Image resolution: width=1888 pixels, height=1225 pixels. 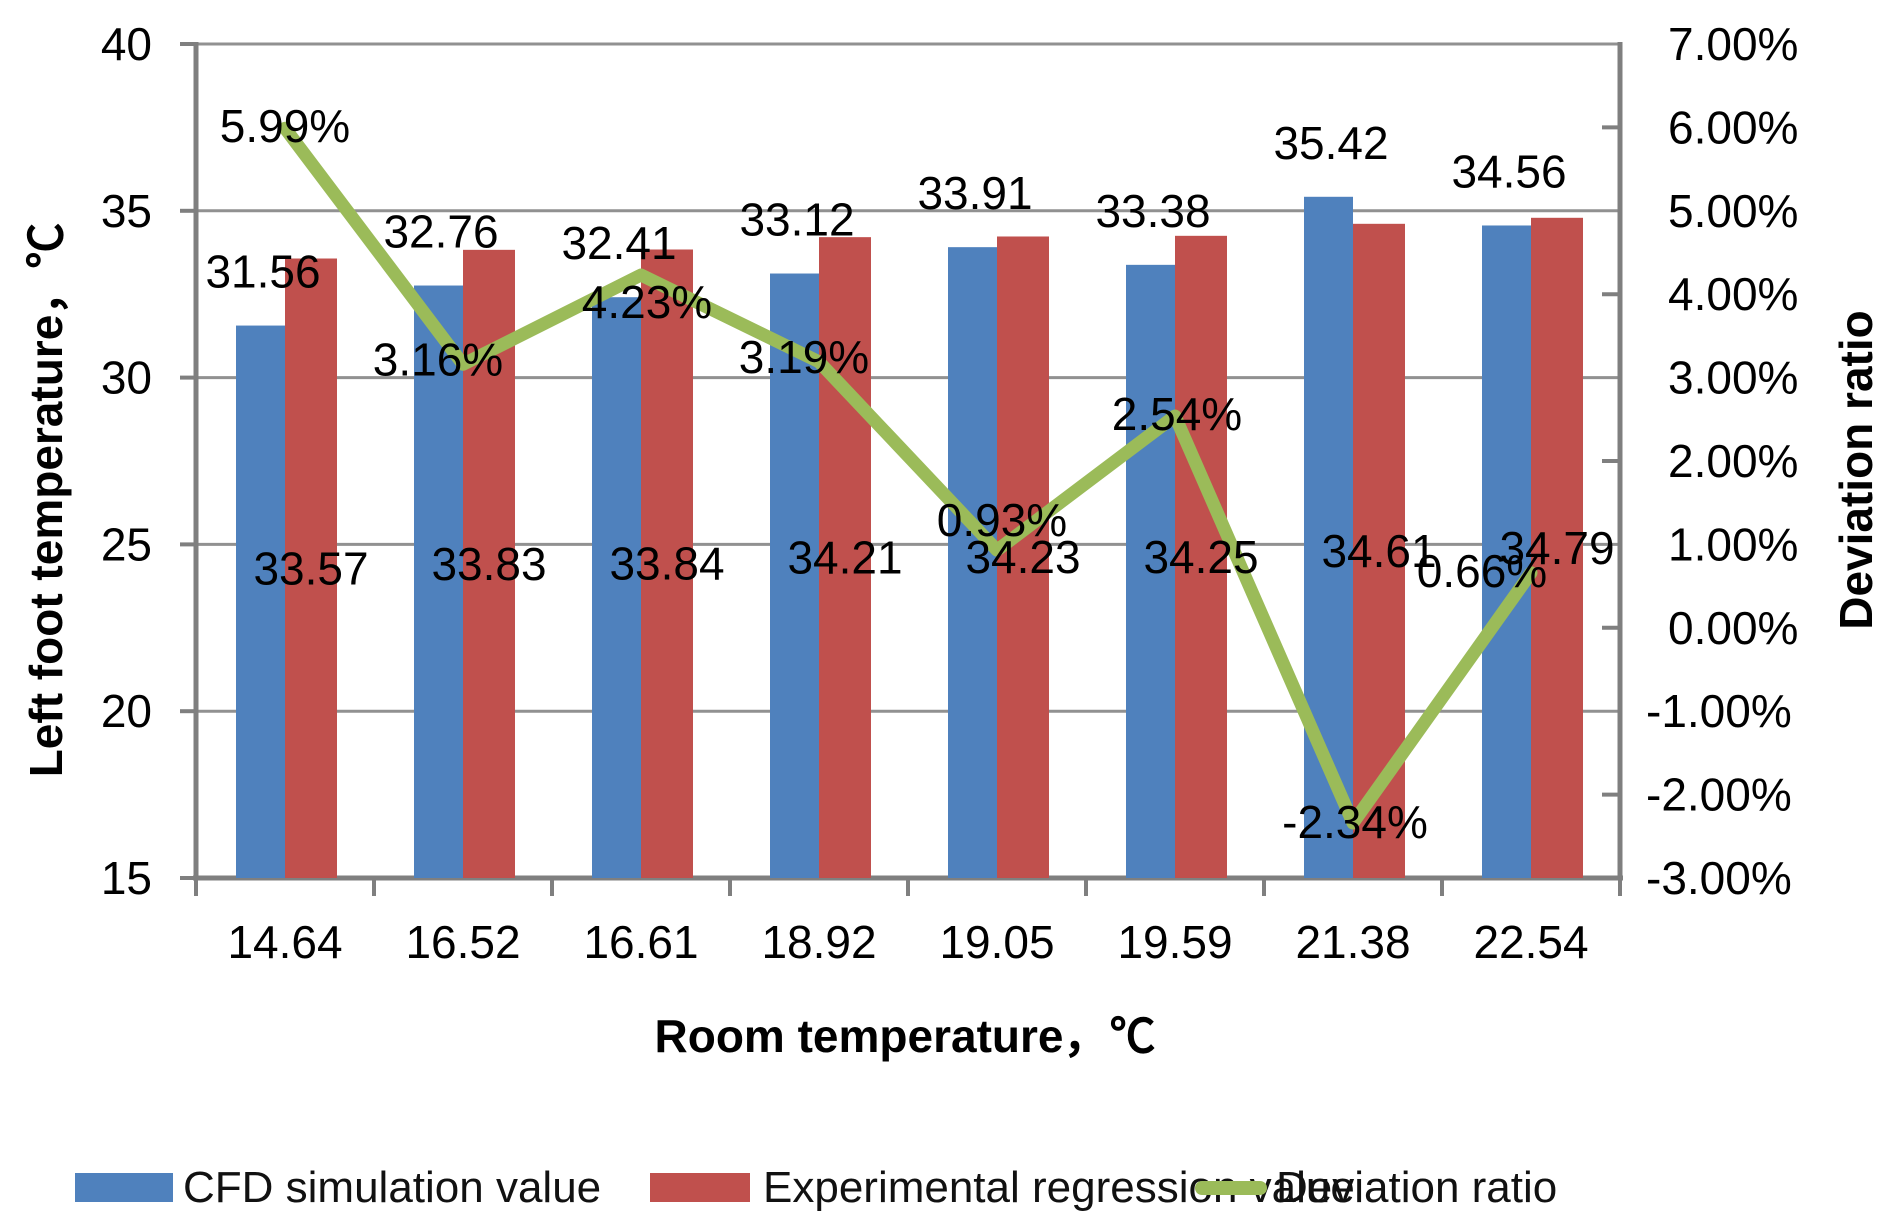 What do you see at coordinates (1733, 544) in the screenshot?
I see `right-axis-label-6: 1.00%` at bounding box center [1733, 544].